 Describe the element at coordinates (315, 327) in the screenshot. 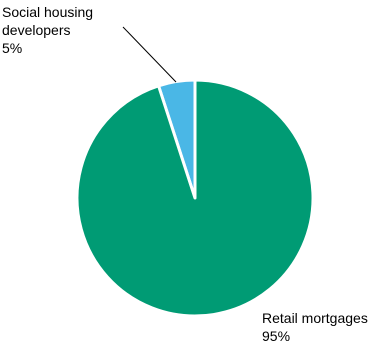

I see `label-retail-mortgages: Retail mortgages 95%` at that location.